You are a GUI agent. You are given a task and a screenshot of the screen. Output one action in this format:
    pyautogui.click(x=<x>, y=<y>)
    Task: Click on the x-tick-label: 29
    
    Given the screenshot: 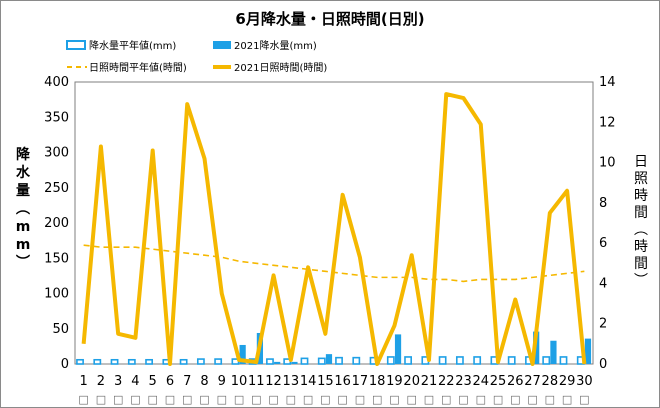 What is the action you would take?
    pyautogui.click(x=567, y=381)
    